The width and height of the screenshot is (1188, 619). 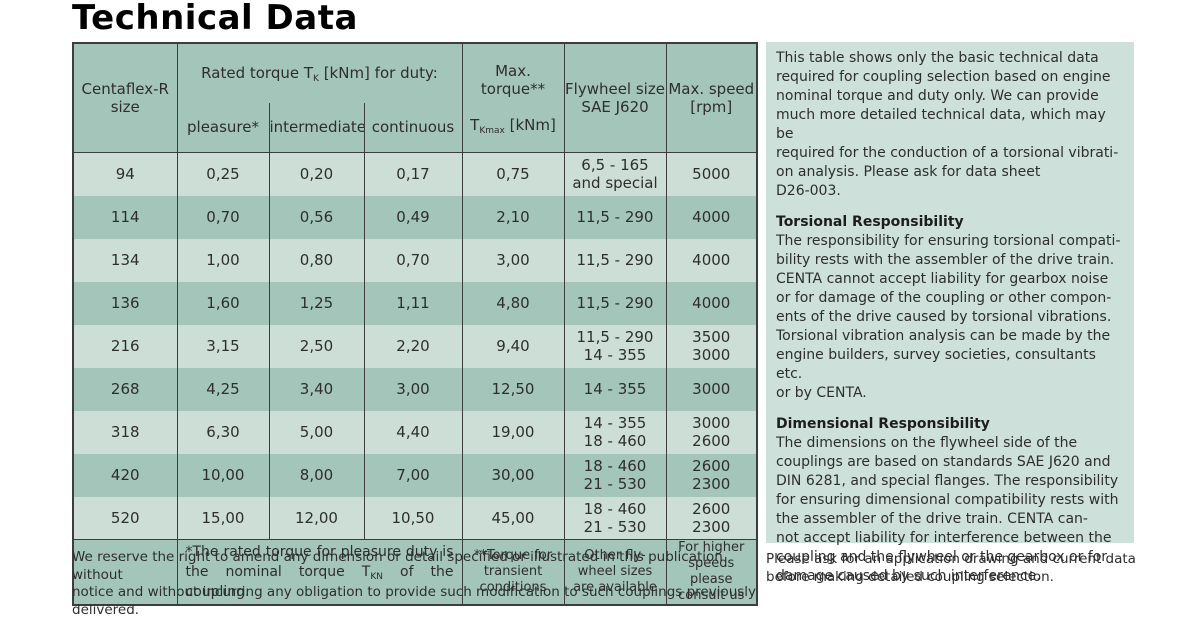 What do you see at coordinates (870, 222) in the screenshot?
I see `torsional-responsibility-heading: Torsional Responsibility` at bounding box center [870, 222].